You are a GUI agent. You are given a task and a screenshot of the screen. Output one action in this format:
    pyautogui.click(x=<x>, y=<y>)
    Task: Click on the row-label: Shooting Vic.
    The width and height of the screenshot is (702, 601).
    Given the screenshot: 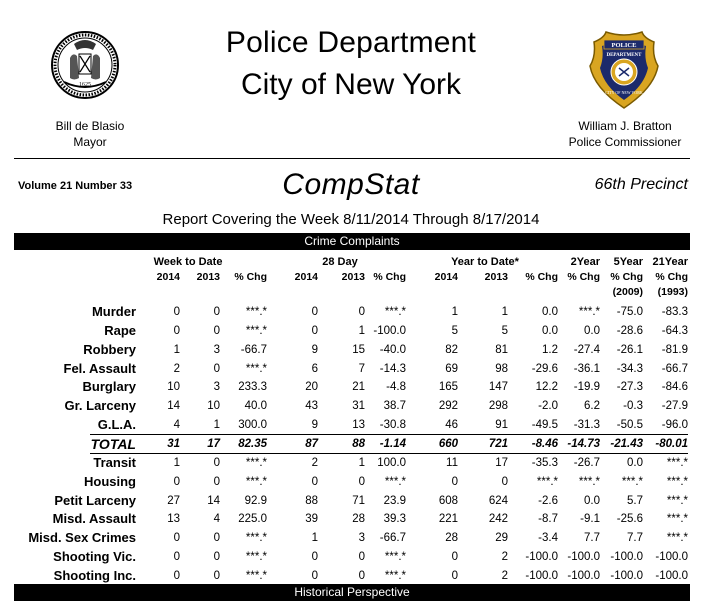 What is the action you would take?
    pyautogui.click(x=94, y=556)
    